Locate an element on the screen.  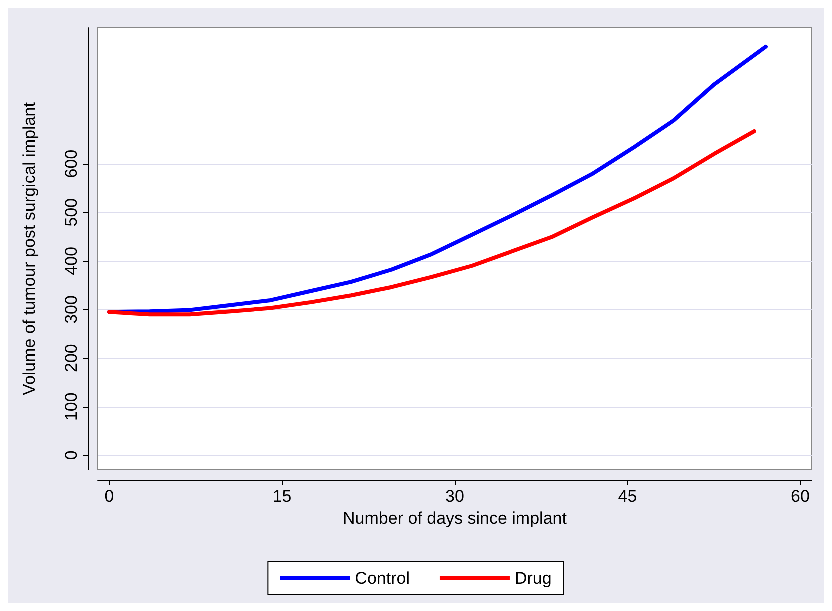
x-tick-label: 30 is located at coordinates (455, 496).